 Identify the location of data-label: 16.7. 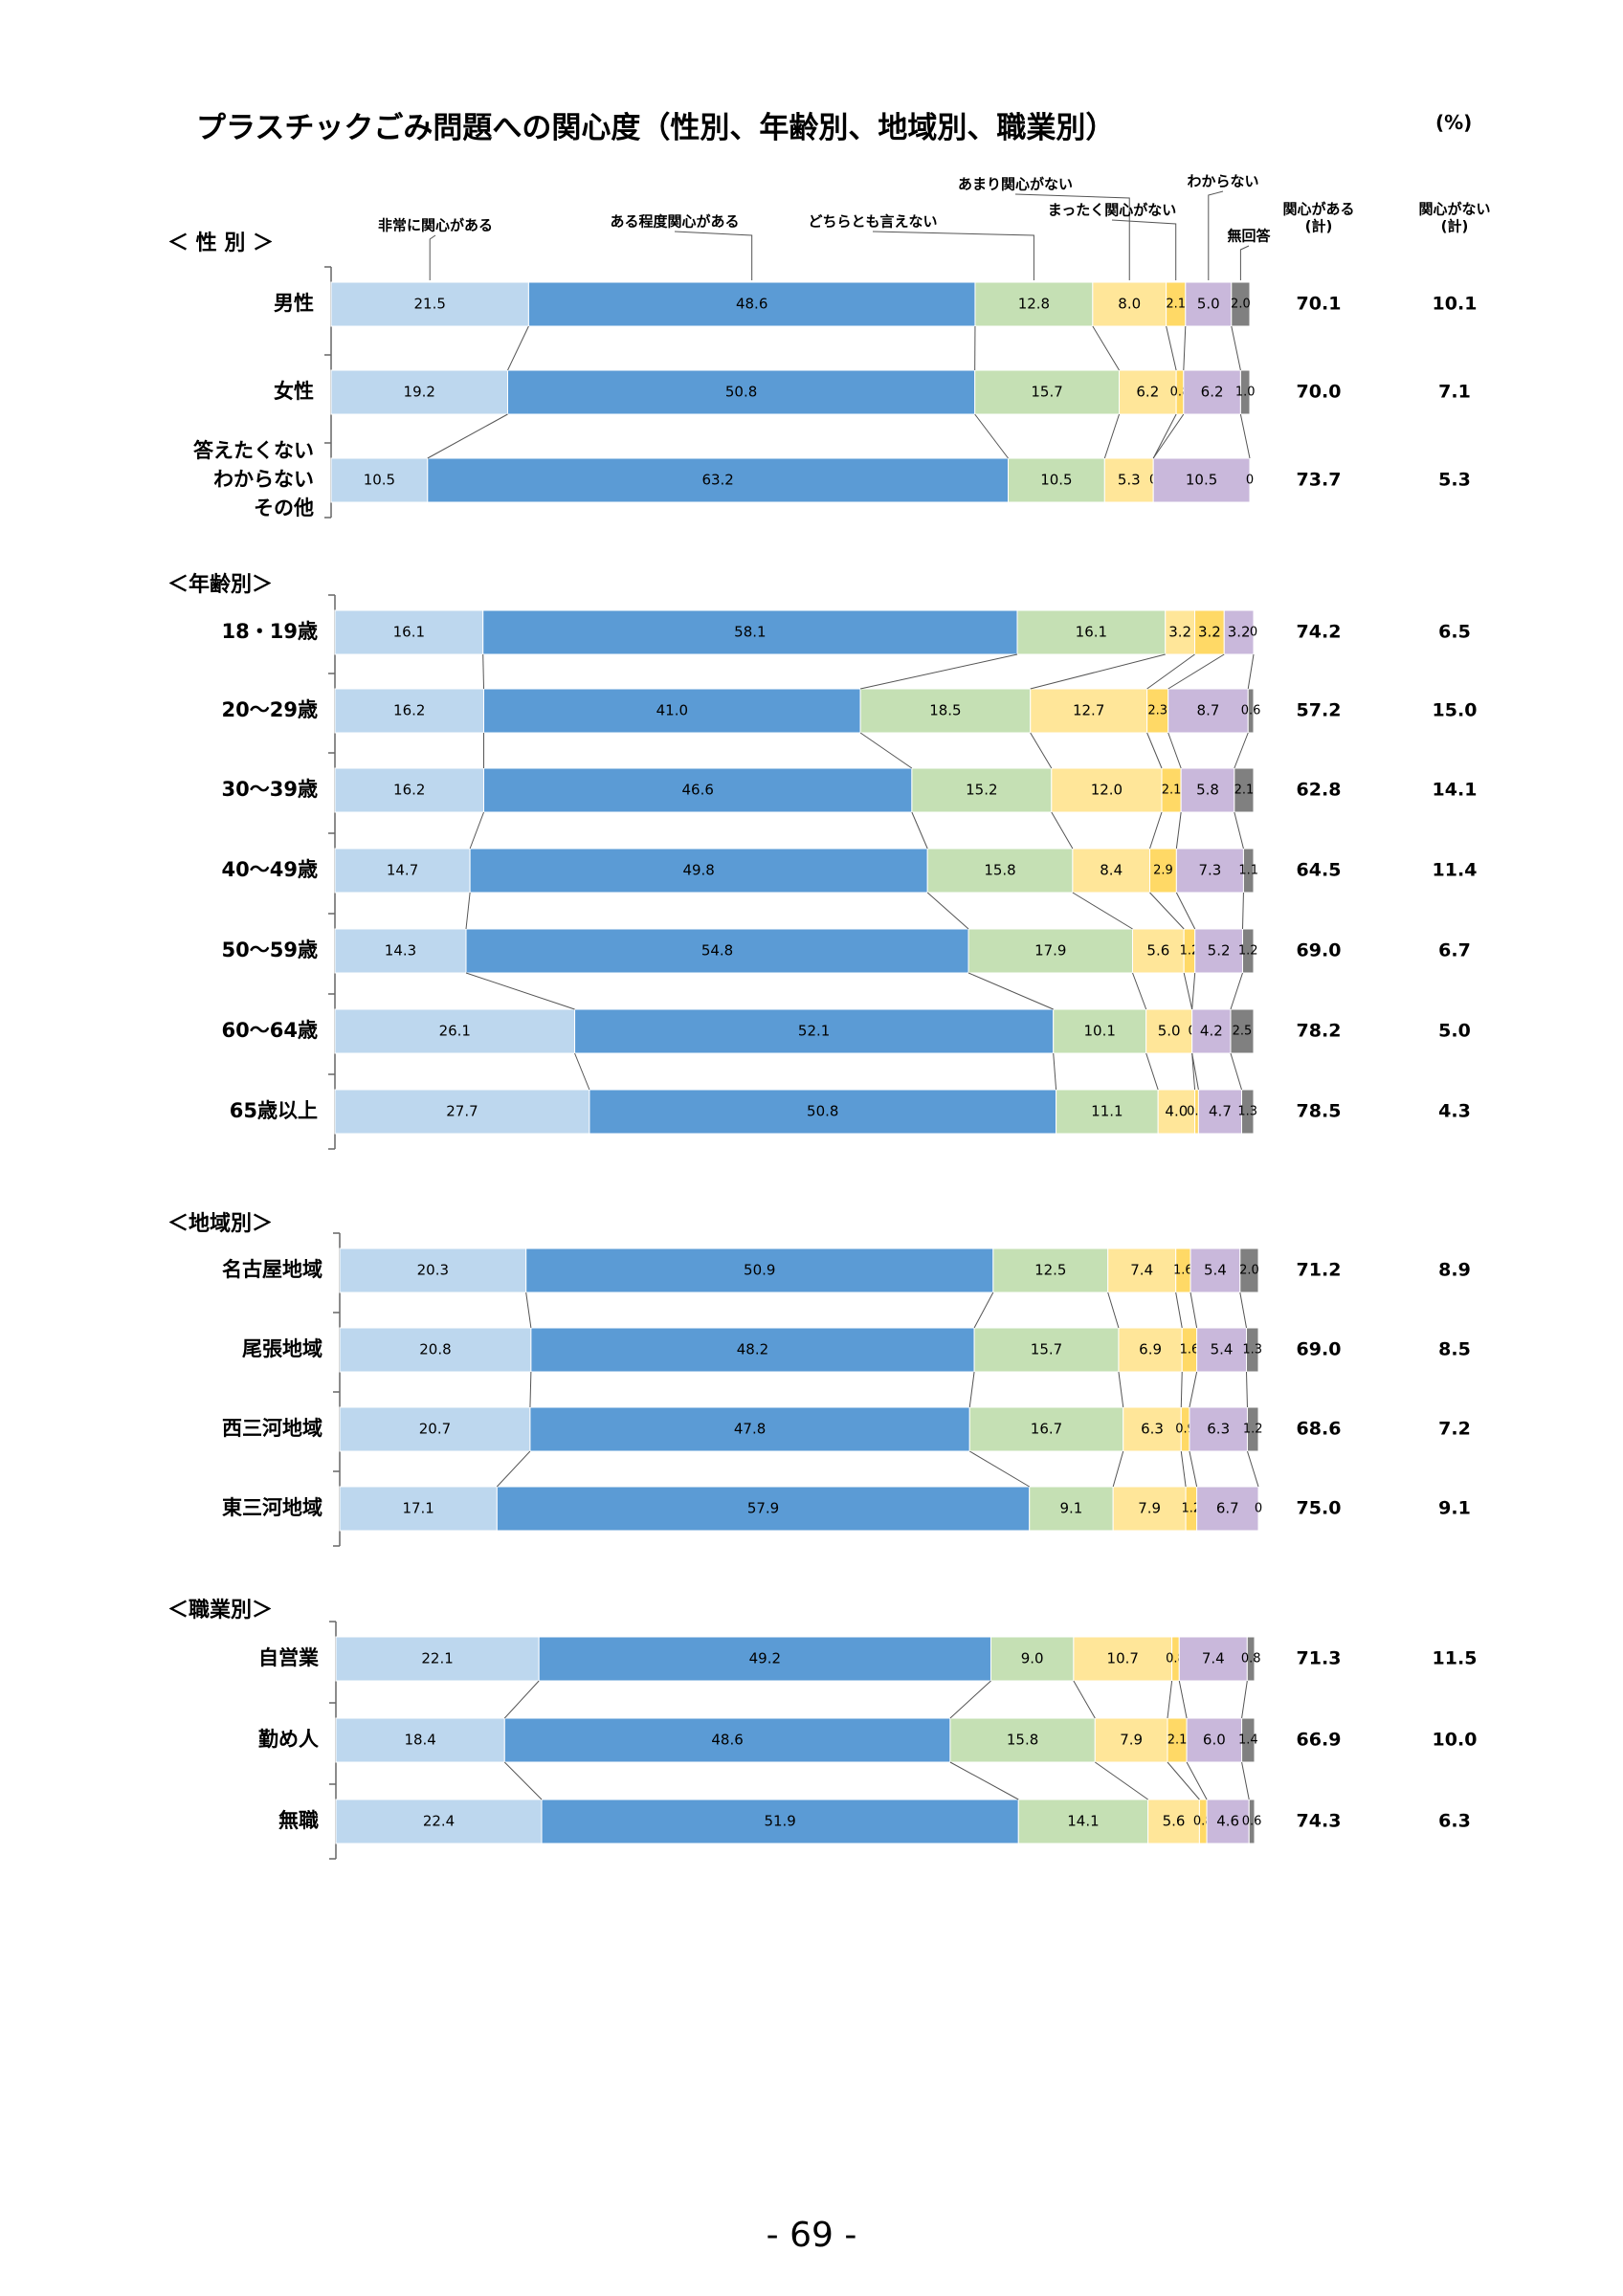
(1046, 1429).